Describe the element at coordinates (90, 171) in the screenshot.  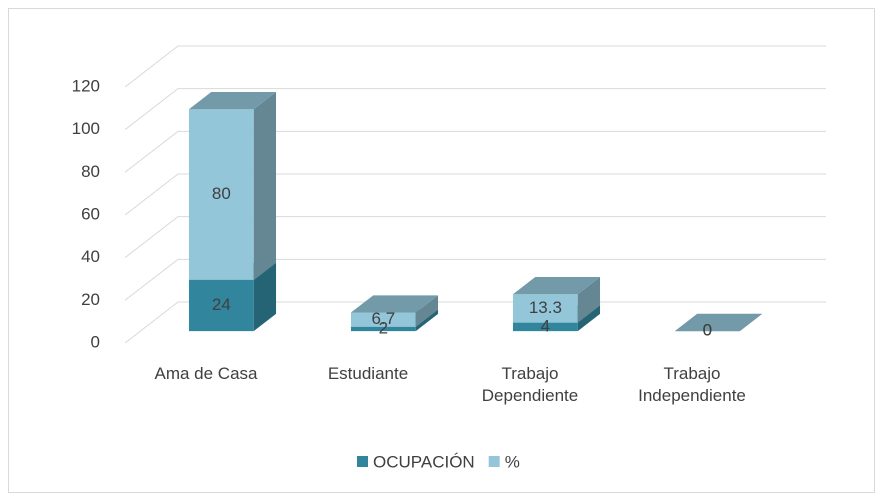
I see `y-tick-label: 80` at that location.